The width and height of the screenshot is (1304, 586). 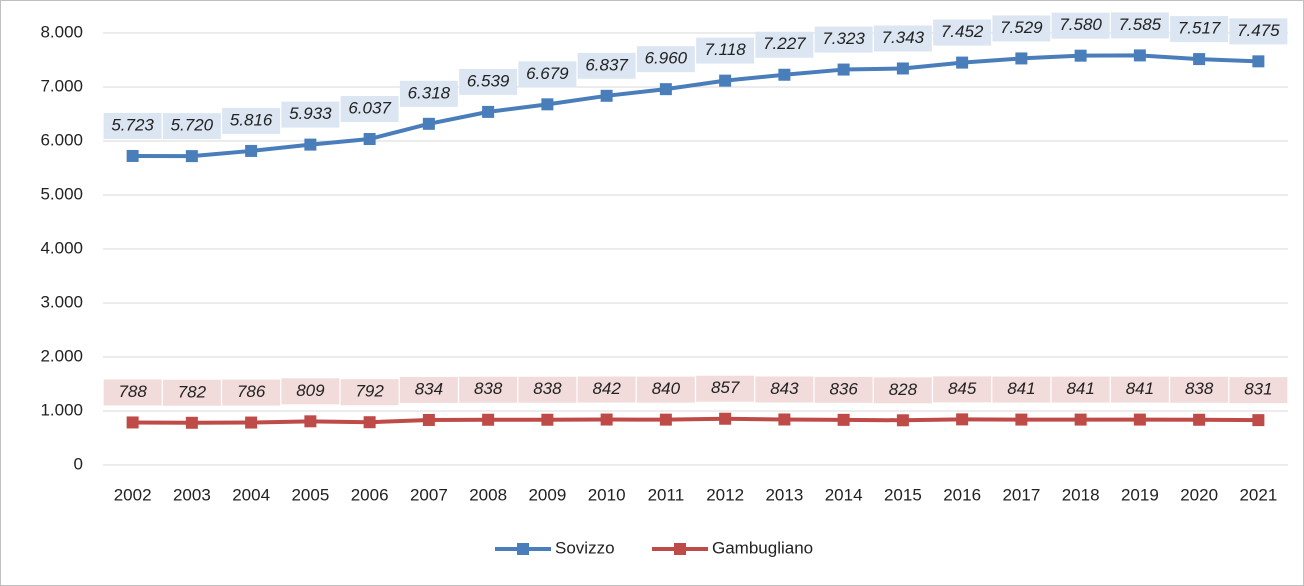 I want to click on data-label: 7.227, so click(x=784, y=43).